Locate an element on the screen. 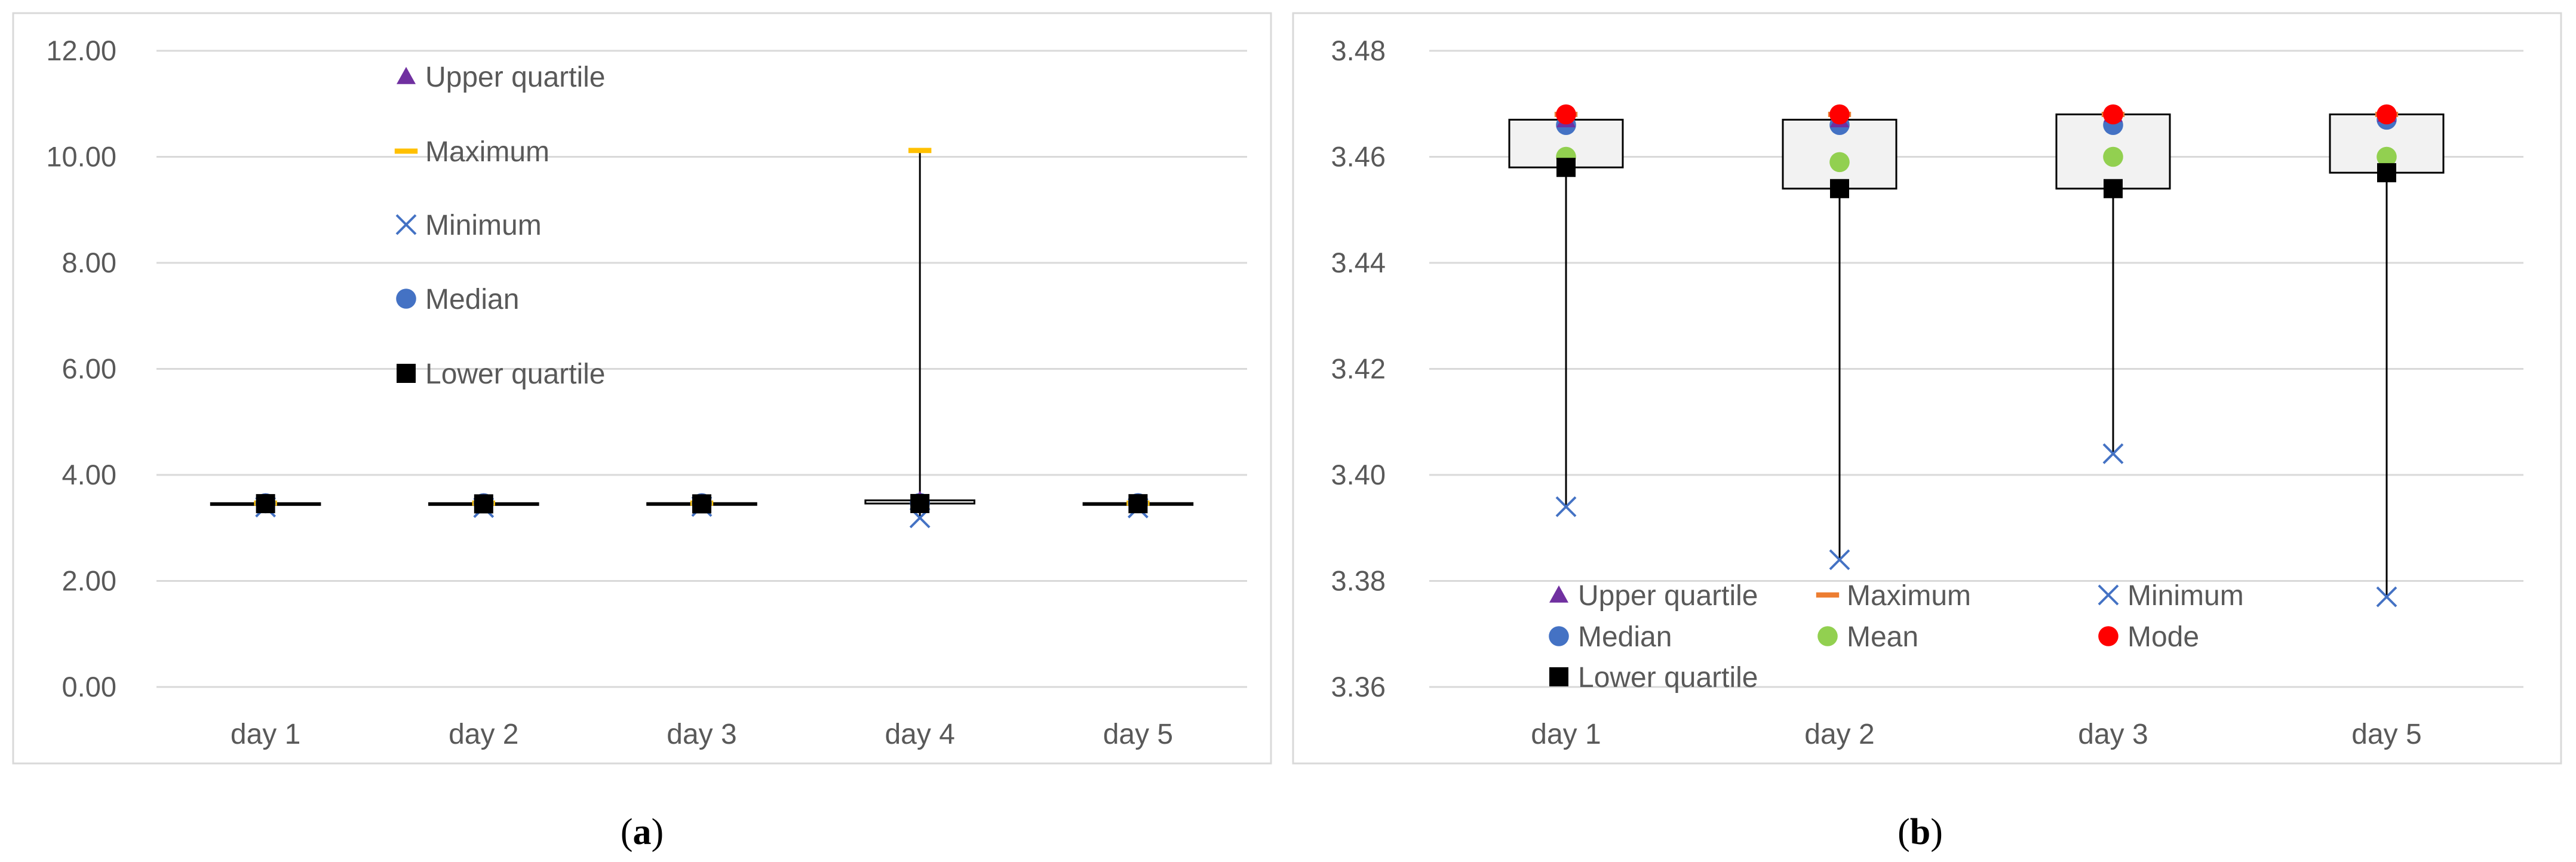  legend-label: Mean is located at coordinates (1882, 637).